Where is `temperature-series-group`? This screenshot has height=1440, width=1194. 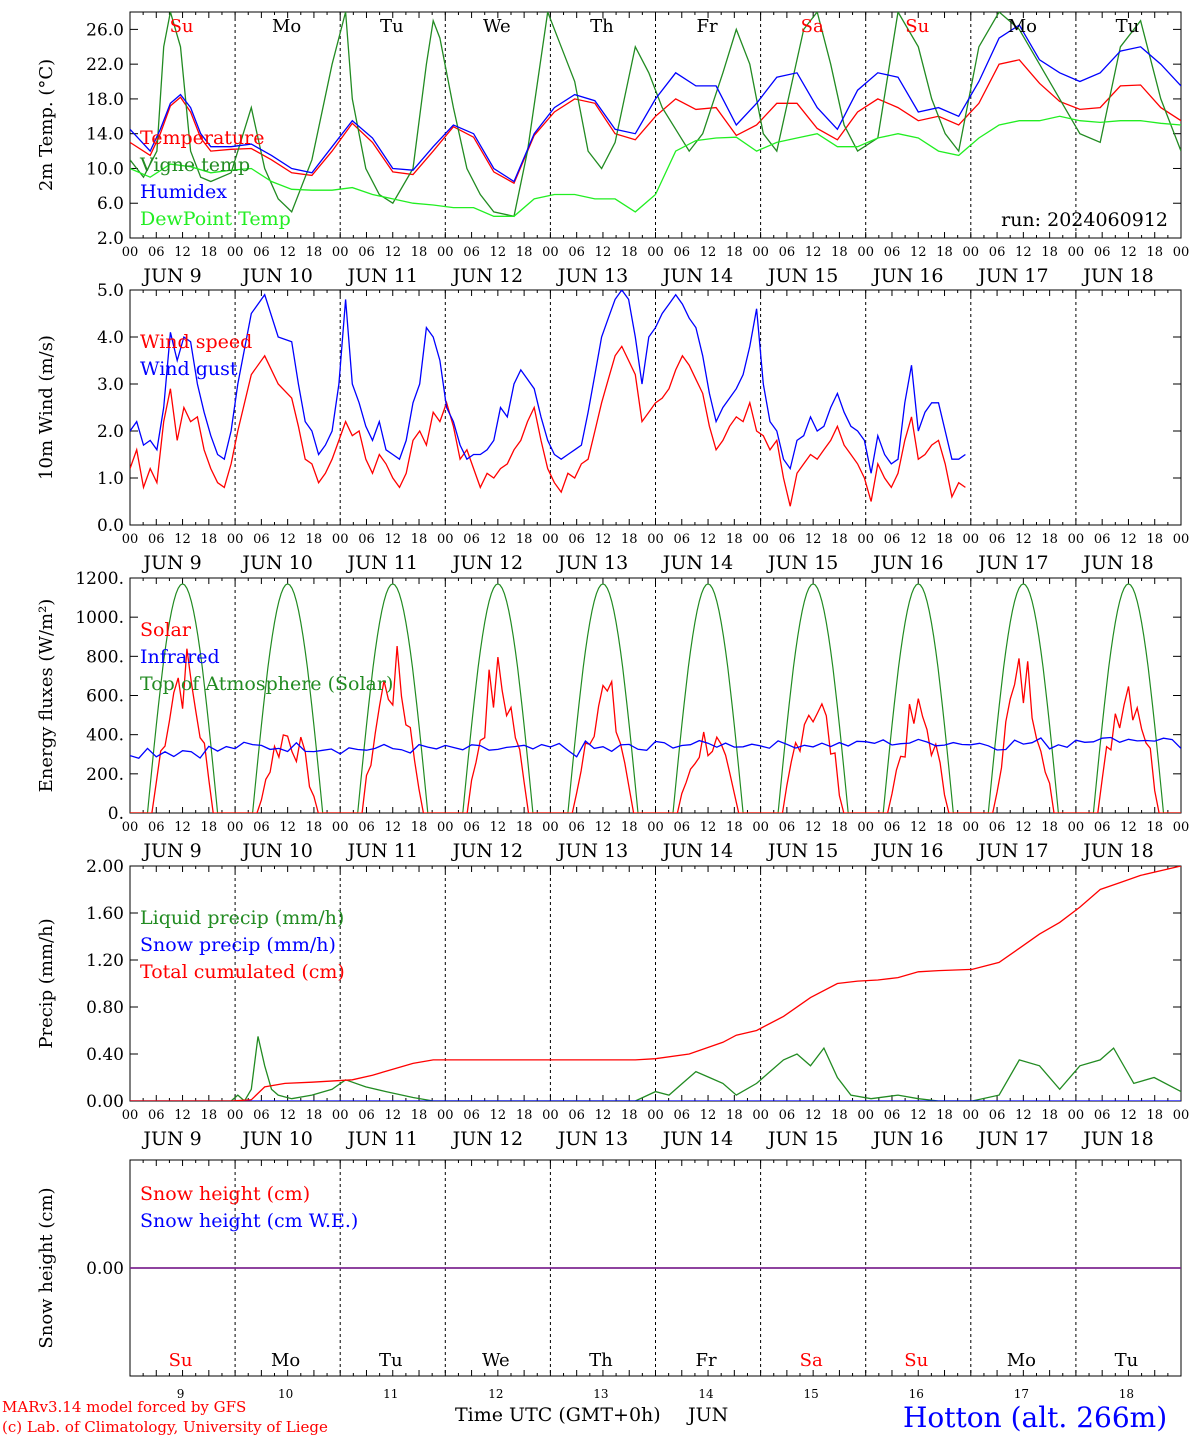
temperature-series-group is located at coordinates (655, 115).